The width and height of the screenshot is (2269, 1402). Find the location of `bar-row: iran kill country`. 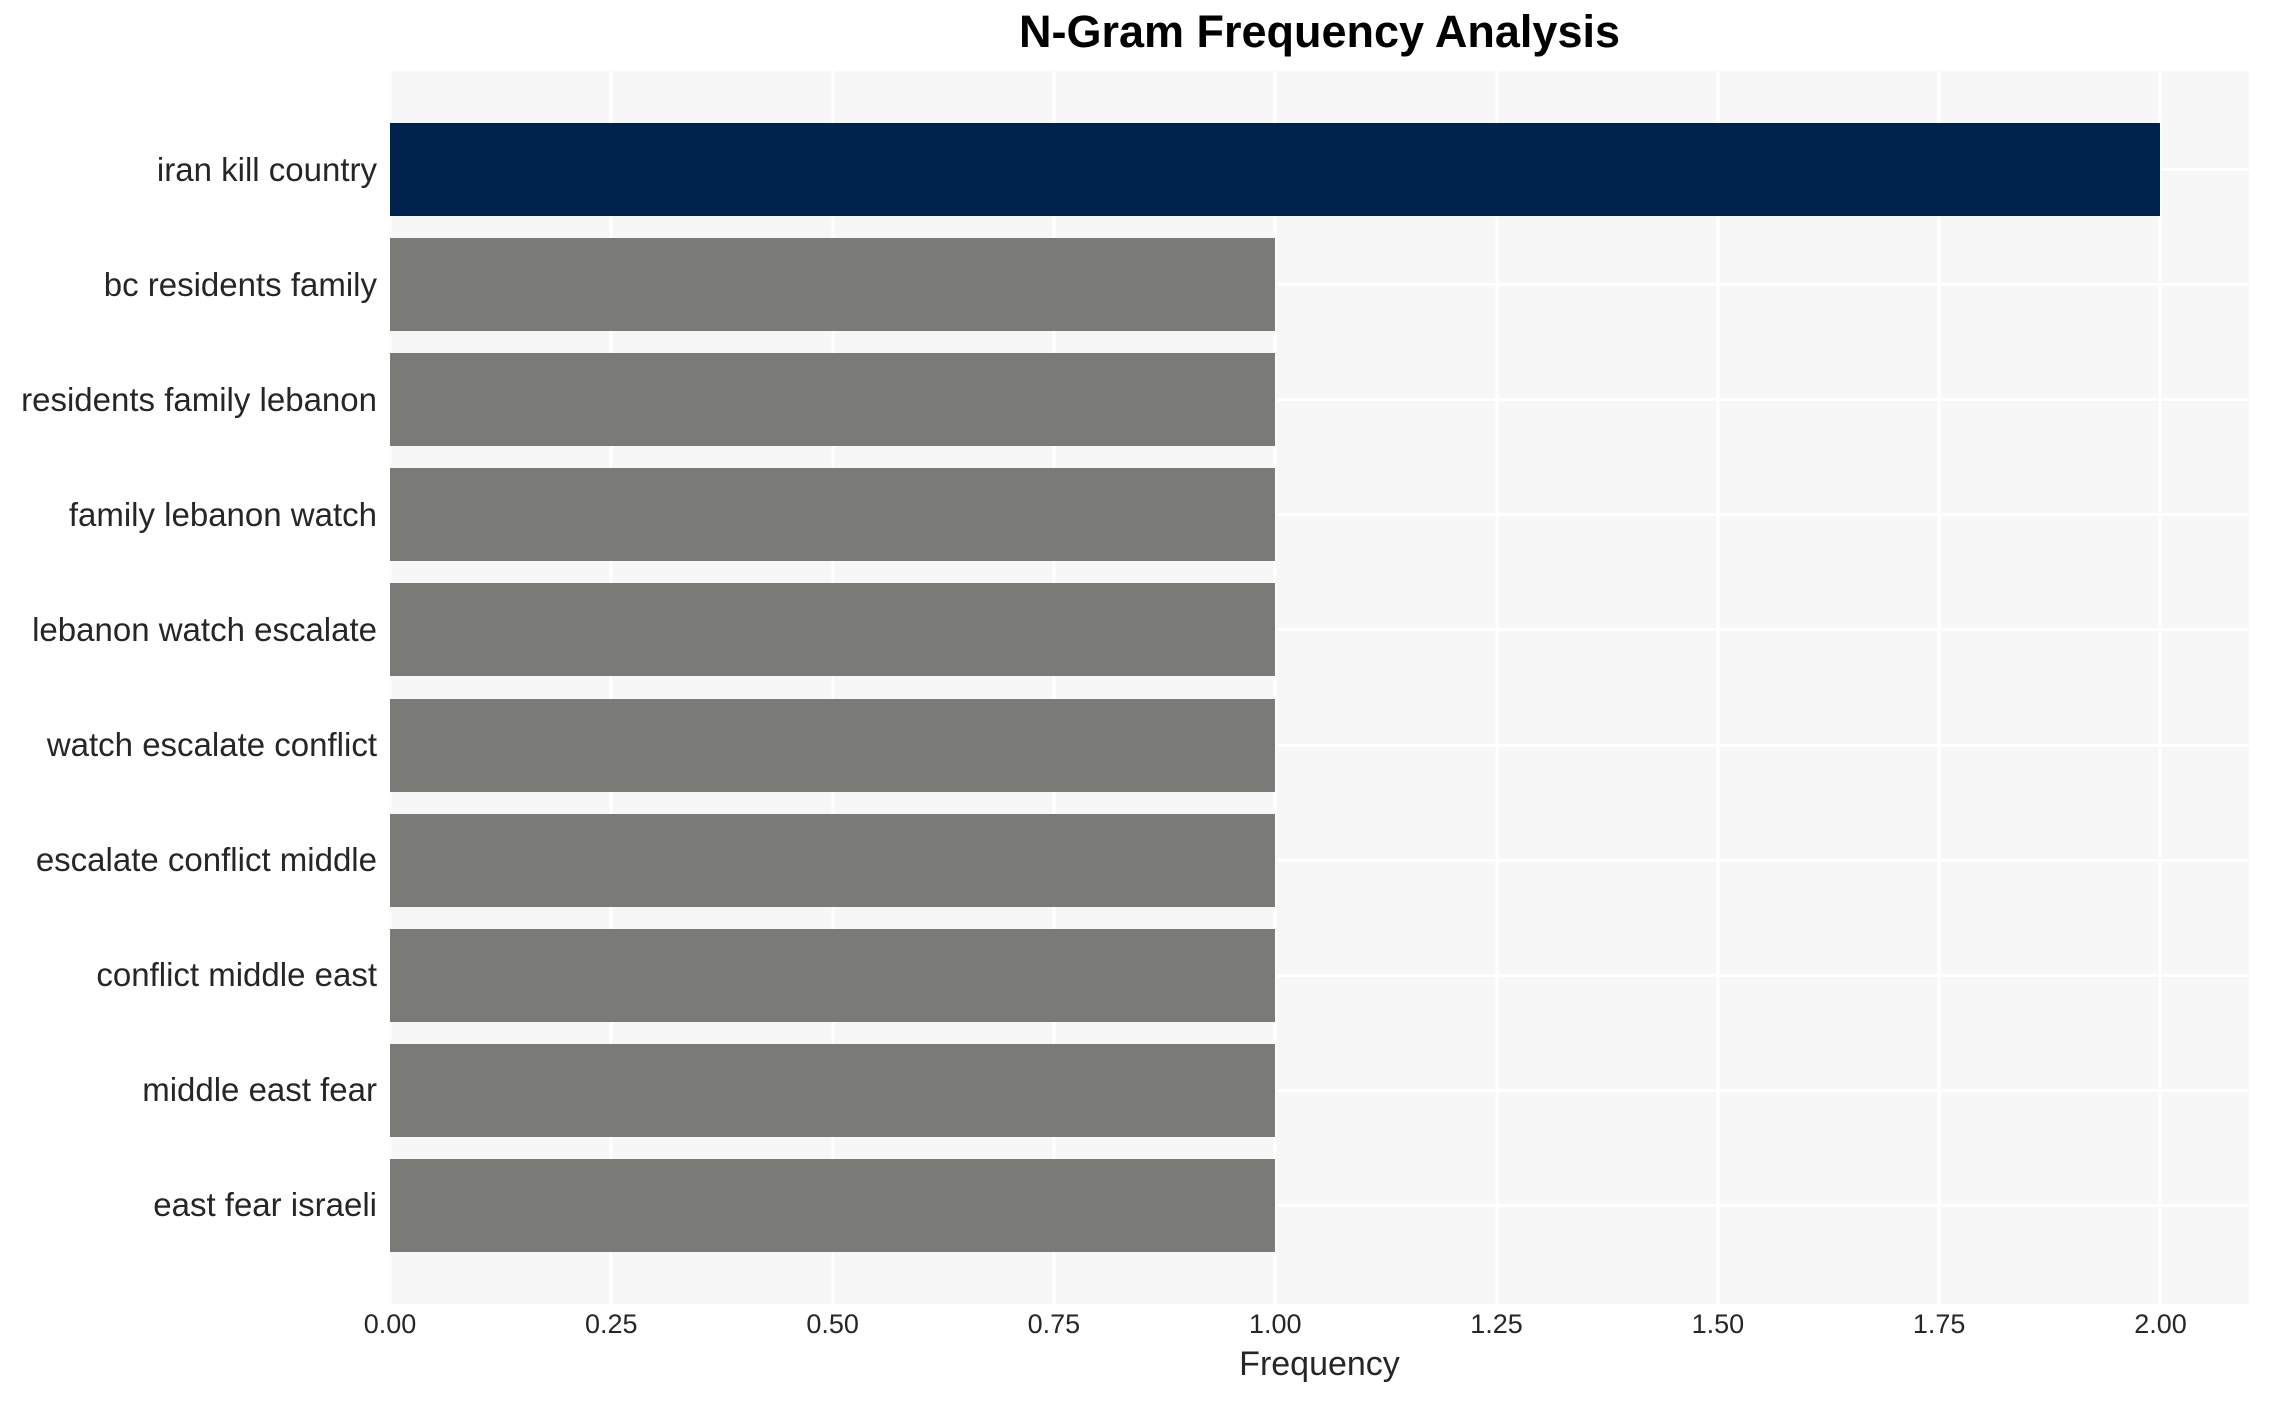

bar-row: iran kill country is located at coordinates (1203, 169).